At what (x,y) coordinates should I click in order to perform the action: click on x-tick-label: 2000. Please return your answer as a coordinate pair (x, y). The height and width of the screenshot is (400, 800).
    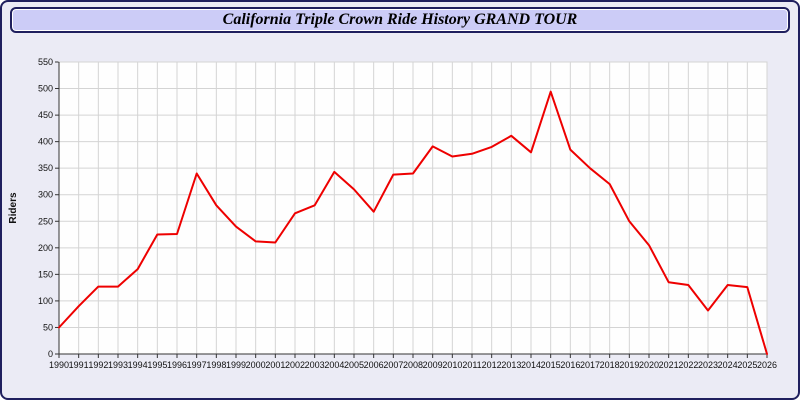
    Looking at the image, I should click on (256, 365).